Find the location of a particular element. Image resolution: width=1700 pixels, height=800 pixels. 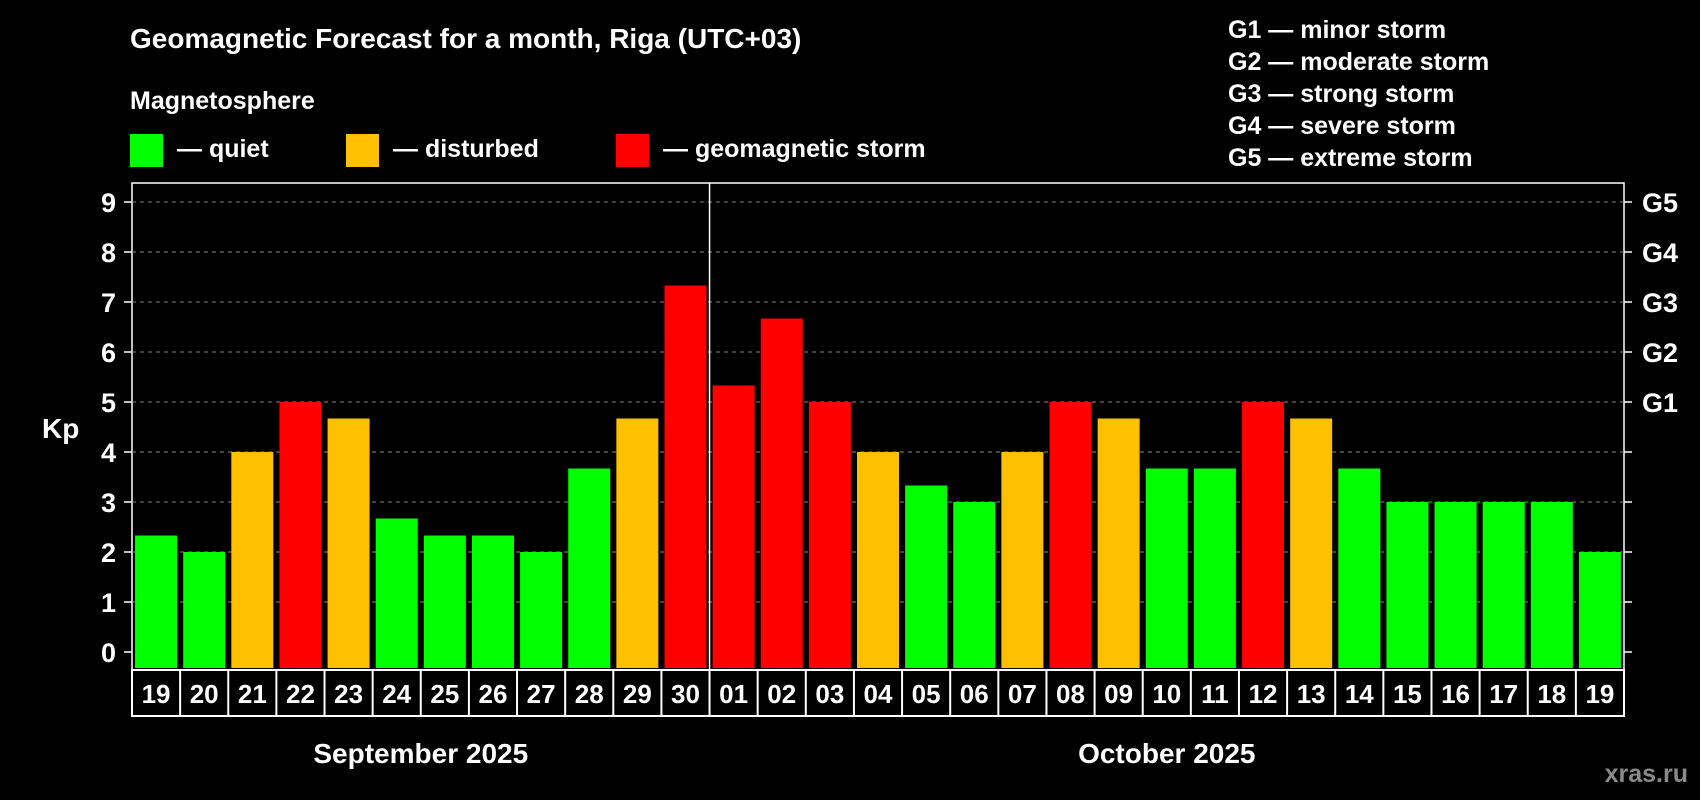

x-tick-label: 03 is located at coordinates (829, 694).